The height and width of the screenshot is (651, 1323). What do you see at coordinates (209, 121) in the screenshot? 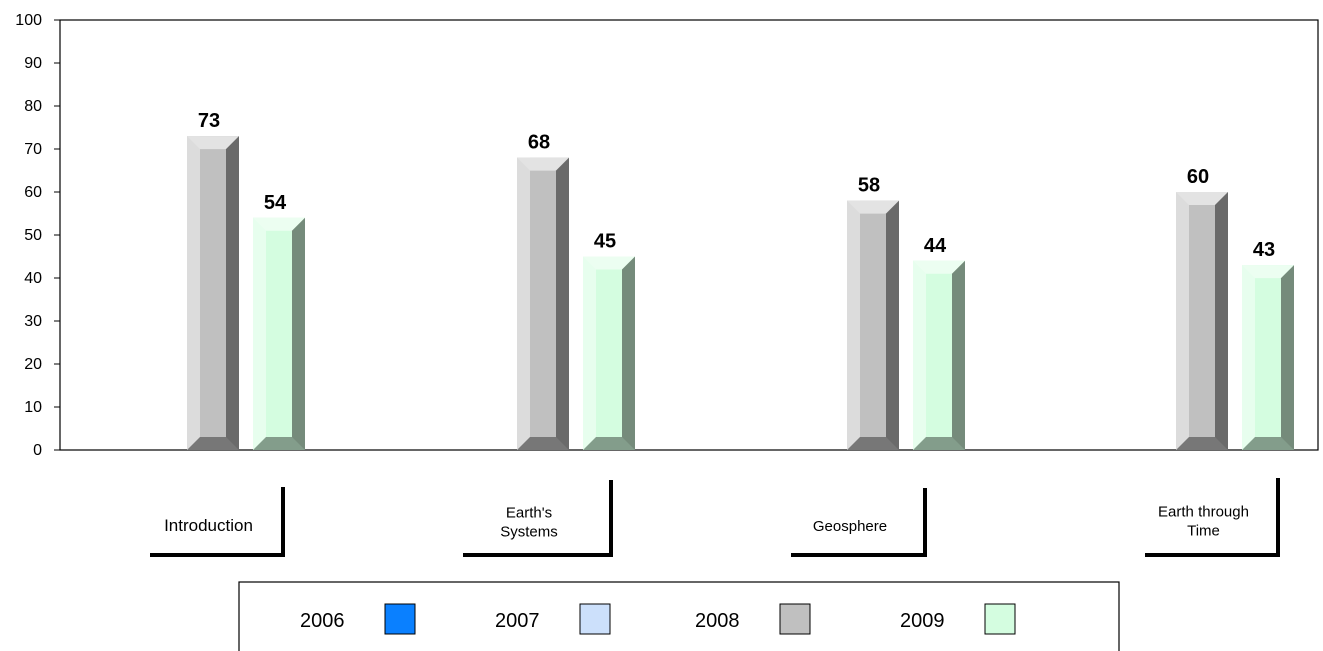
I see `data-label-2008-0: 73` at bounding box center [209, 121].